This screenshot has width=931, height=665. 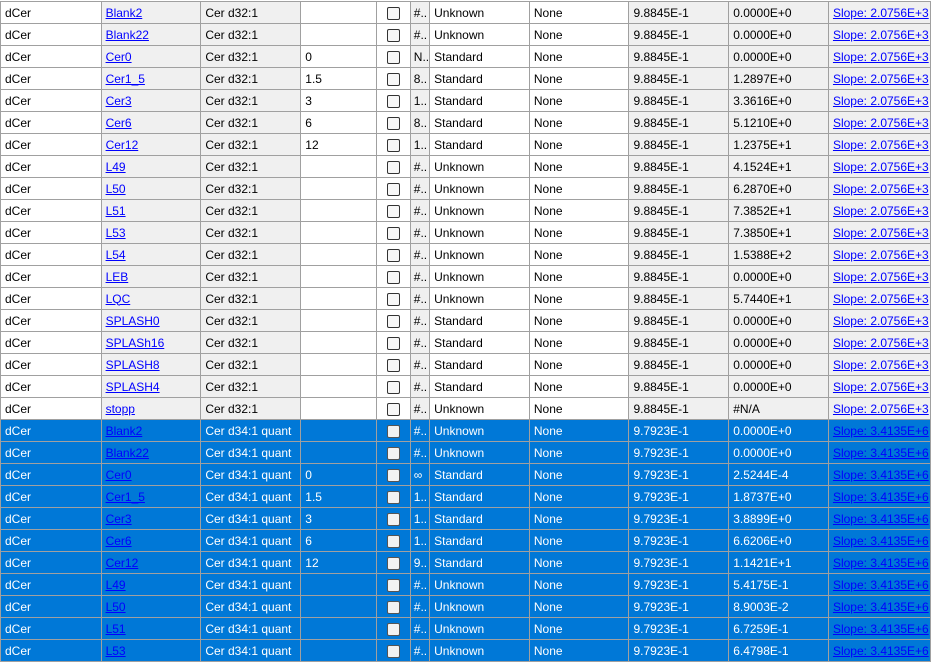 I want to click on name-link-cell: Blank22, so click(x=151, y=34).